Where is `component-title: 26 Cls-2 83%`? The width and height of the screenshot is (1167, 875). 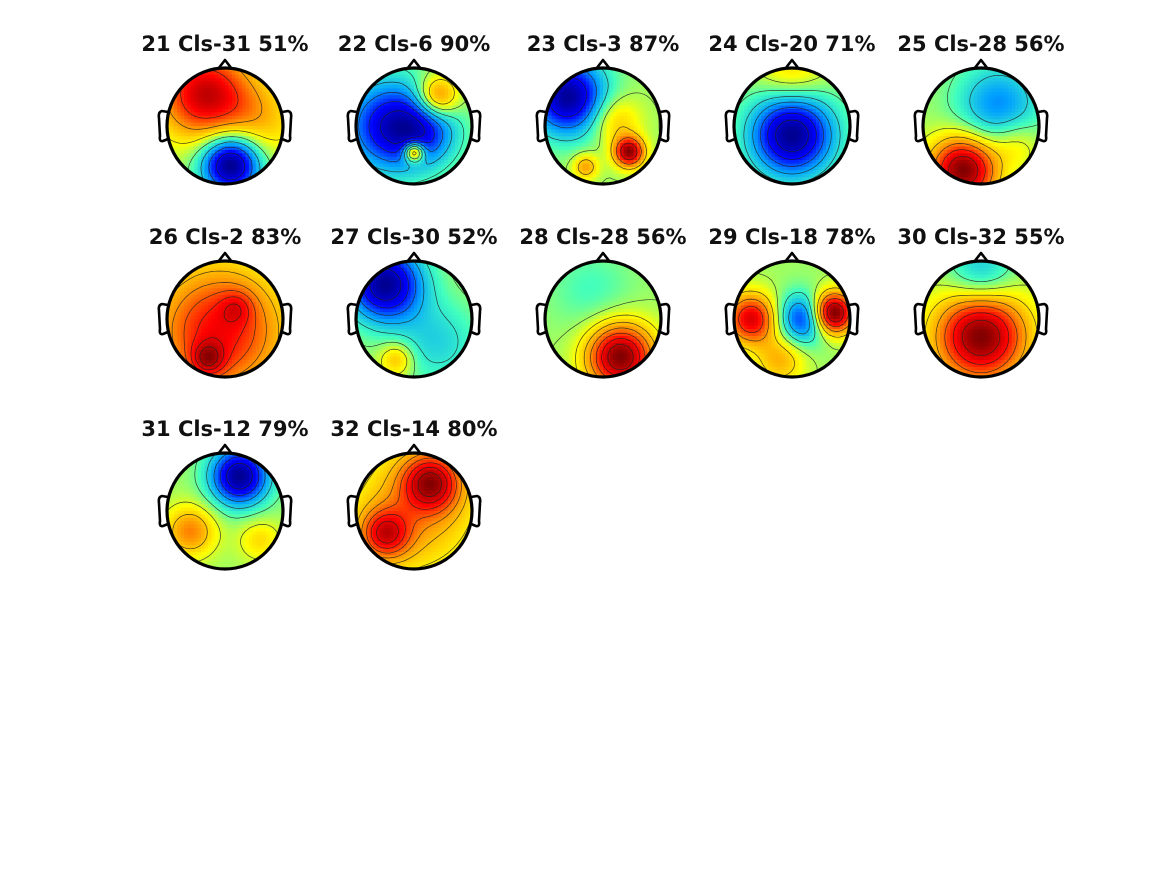 component-title: 26 Cls-2 83% is located at coordinates (225, 237).